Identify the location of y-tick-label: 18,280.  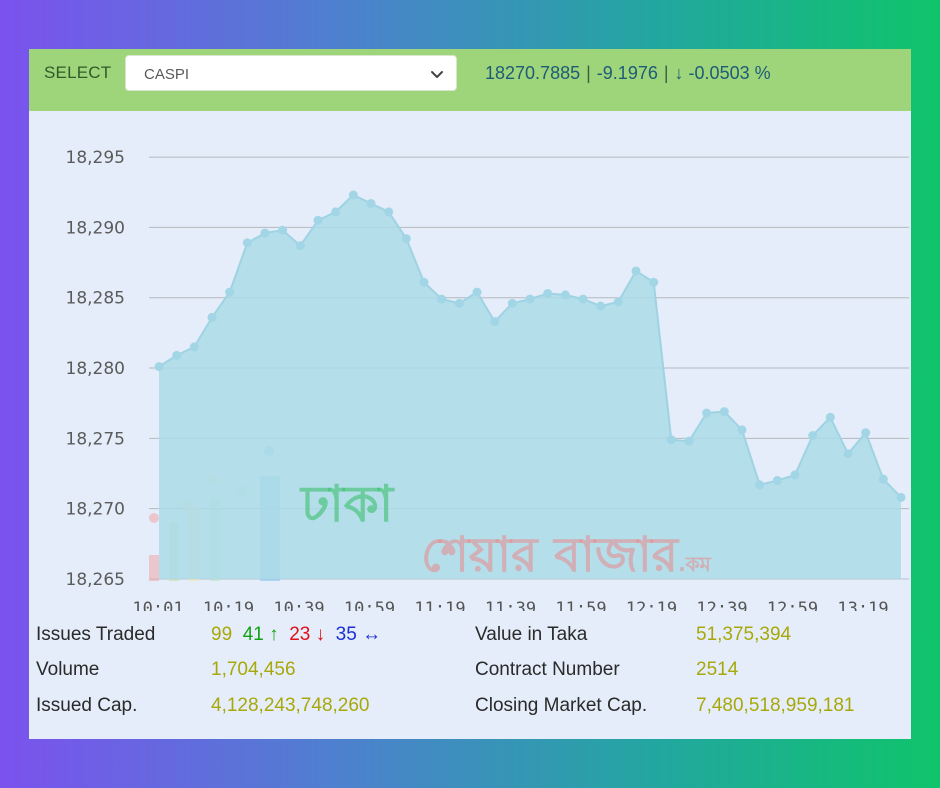
(95, 369).